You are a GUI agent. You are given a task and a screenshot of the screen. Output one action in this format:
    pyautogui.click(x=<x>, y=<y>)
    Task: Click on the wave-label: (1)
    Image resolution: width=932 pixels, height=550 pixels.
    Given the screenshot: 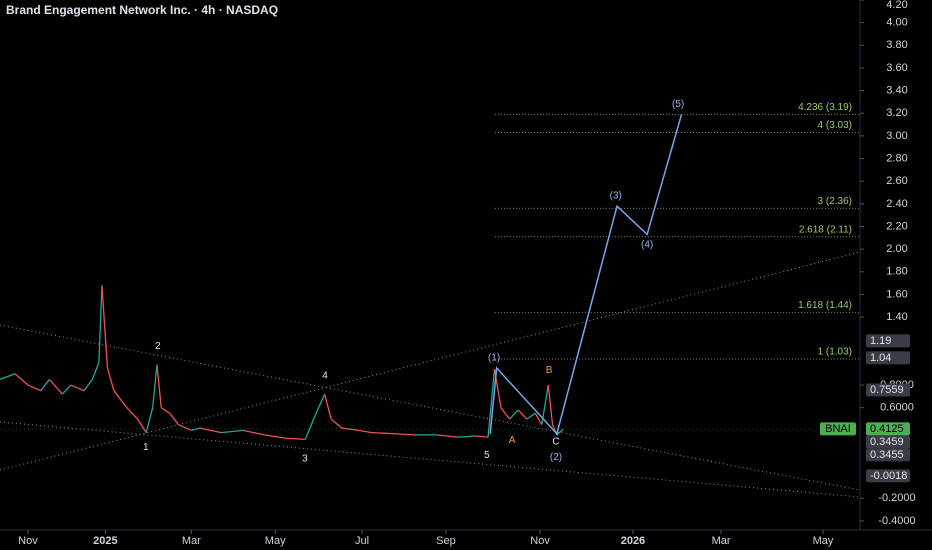 What is the action you would take?
    pyautogui.click(x=494, y=358)
    